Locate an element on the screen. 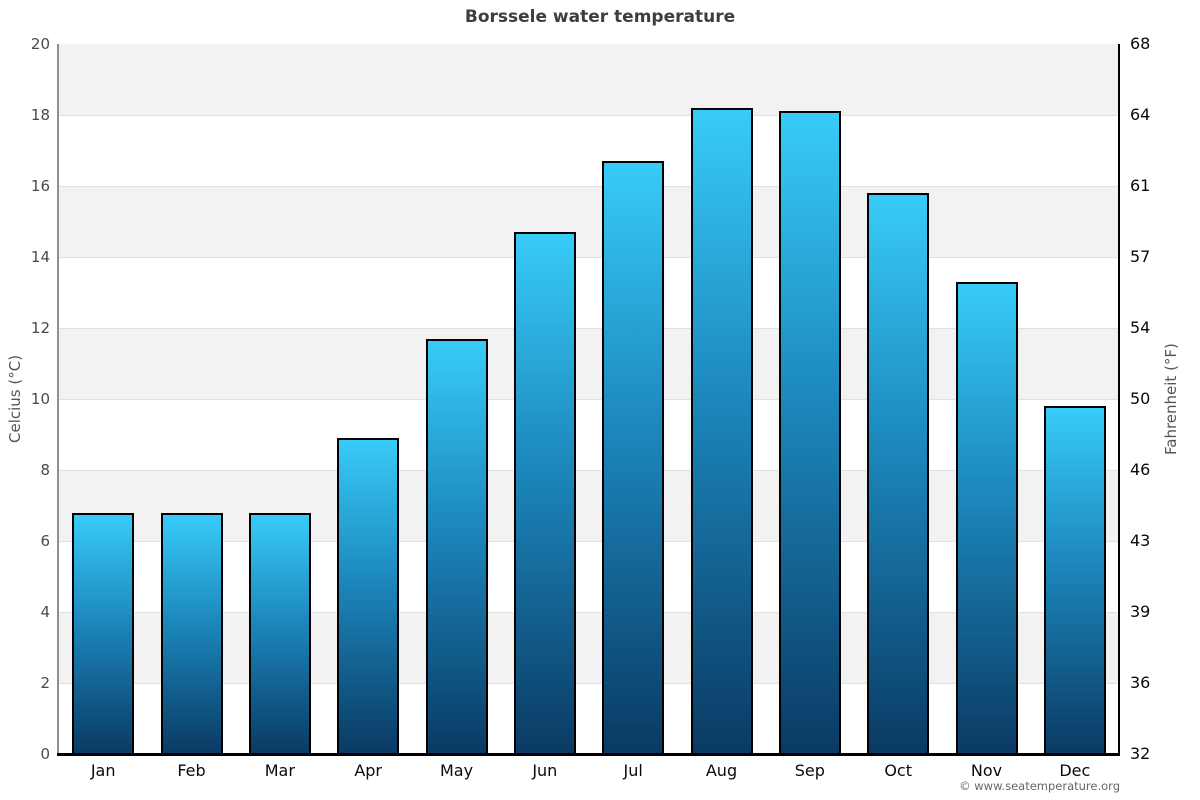 The width and height of the screenshot is (1200, 800). x-tick-sep: Sep is located at coordinates (809, 770).